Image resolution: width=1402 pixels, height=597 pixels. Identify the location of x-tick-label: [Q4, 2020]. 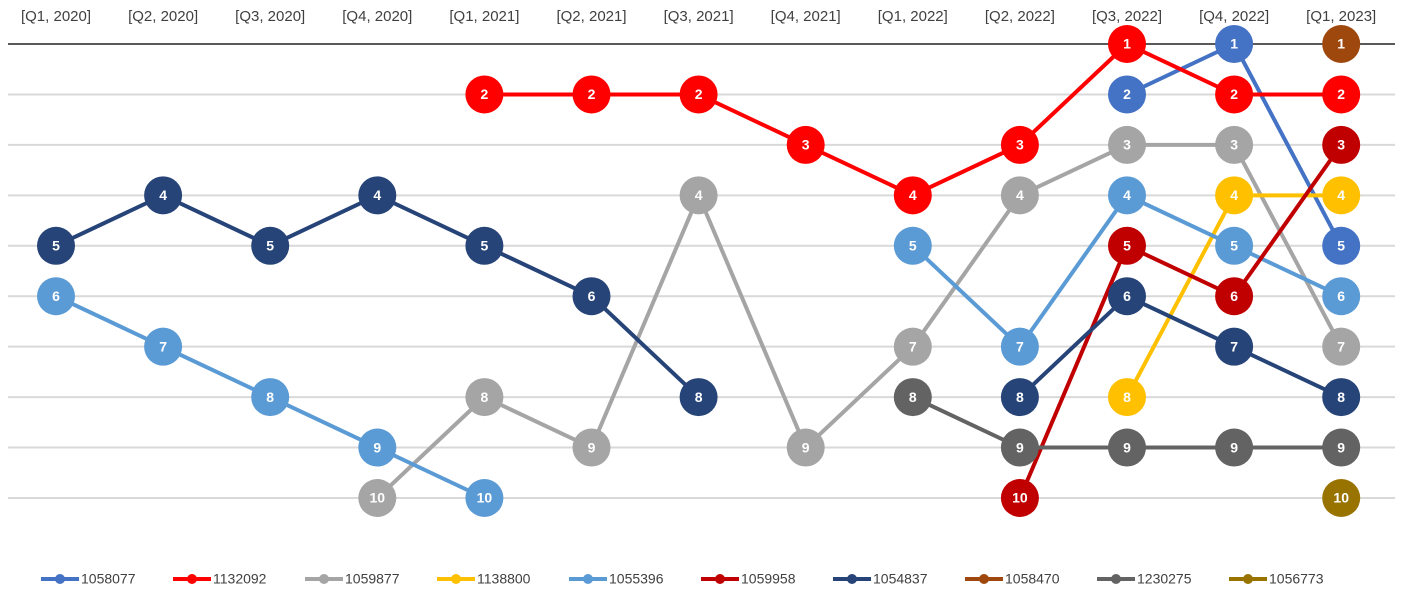
(377, 16).